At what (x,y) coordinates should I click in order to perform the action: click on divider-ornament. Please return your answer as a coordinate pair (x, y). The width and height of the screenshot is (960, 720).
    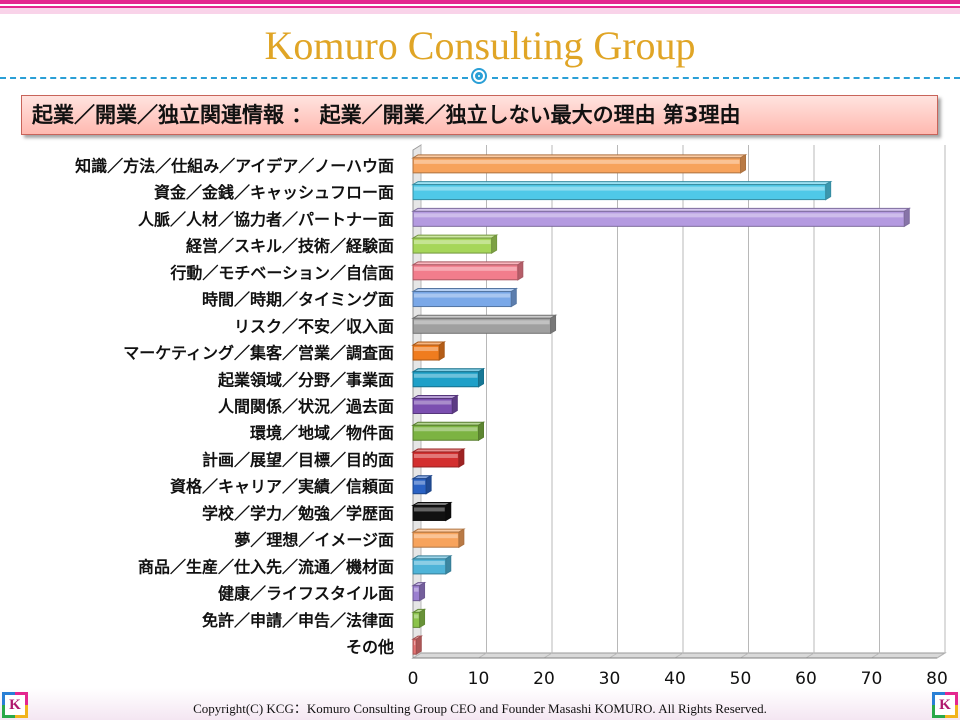
    Looking at the image, I should click on (479, 76).